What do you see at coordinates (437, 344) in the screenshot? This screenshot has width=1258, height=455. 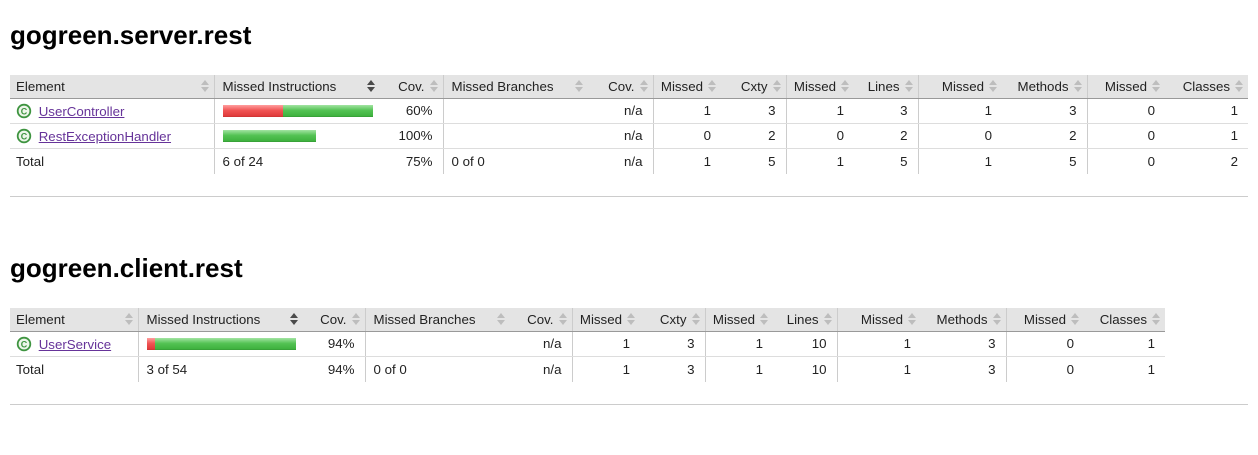 I see `missed-branches-cell` at bounding box center [437, 344].